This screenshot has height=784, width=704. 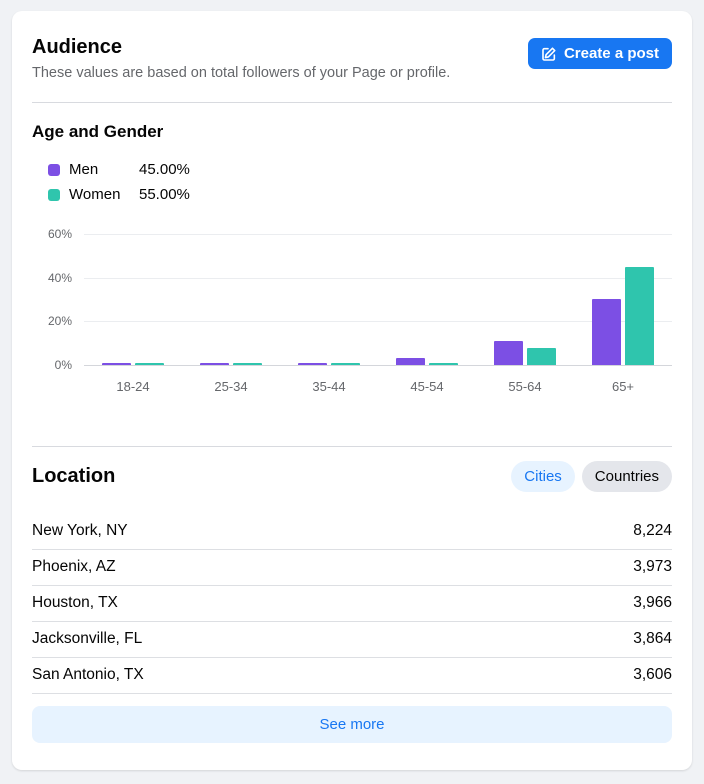 What do you see at coordinates (352, 724) in the screenshot?
I see `see-more-button: See more` at bounding box center [352, 724].